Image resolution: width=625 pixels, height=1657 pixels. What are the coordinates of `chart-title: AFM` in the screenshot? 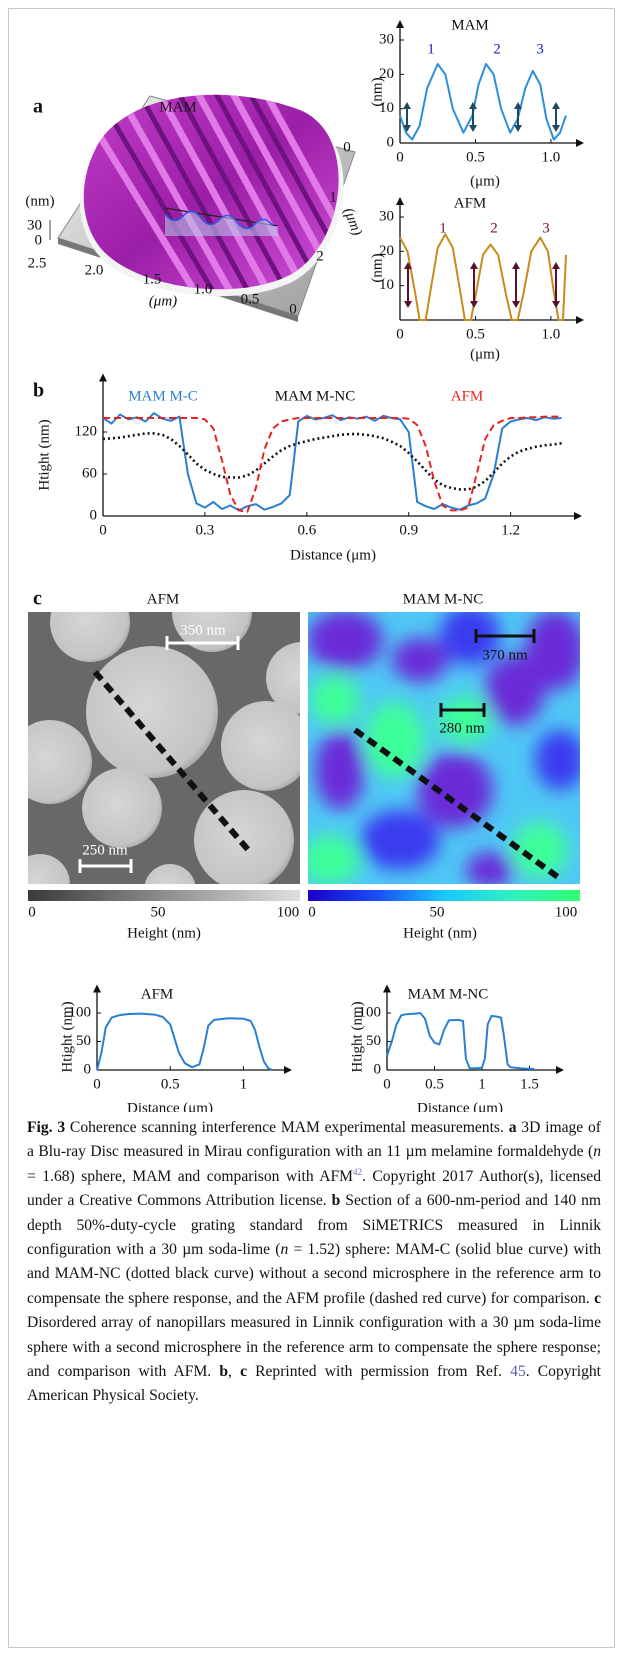 It's located at (470, 203).